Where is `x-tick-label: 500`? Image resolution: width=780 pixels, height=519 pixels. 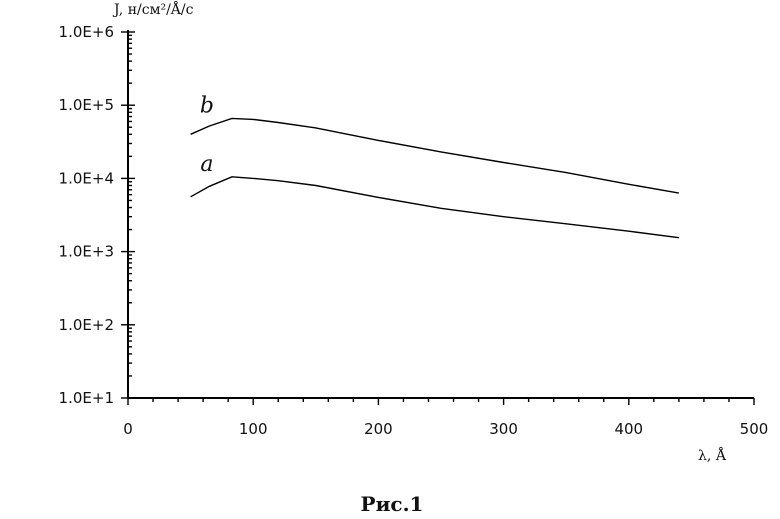
x-tick-label: 500 is located at coordinates (754, 429).